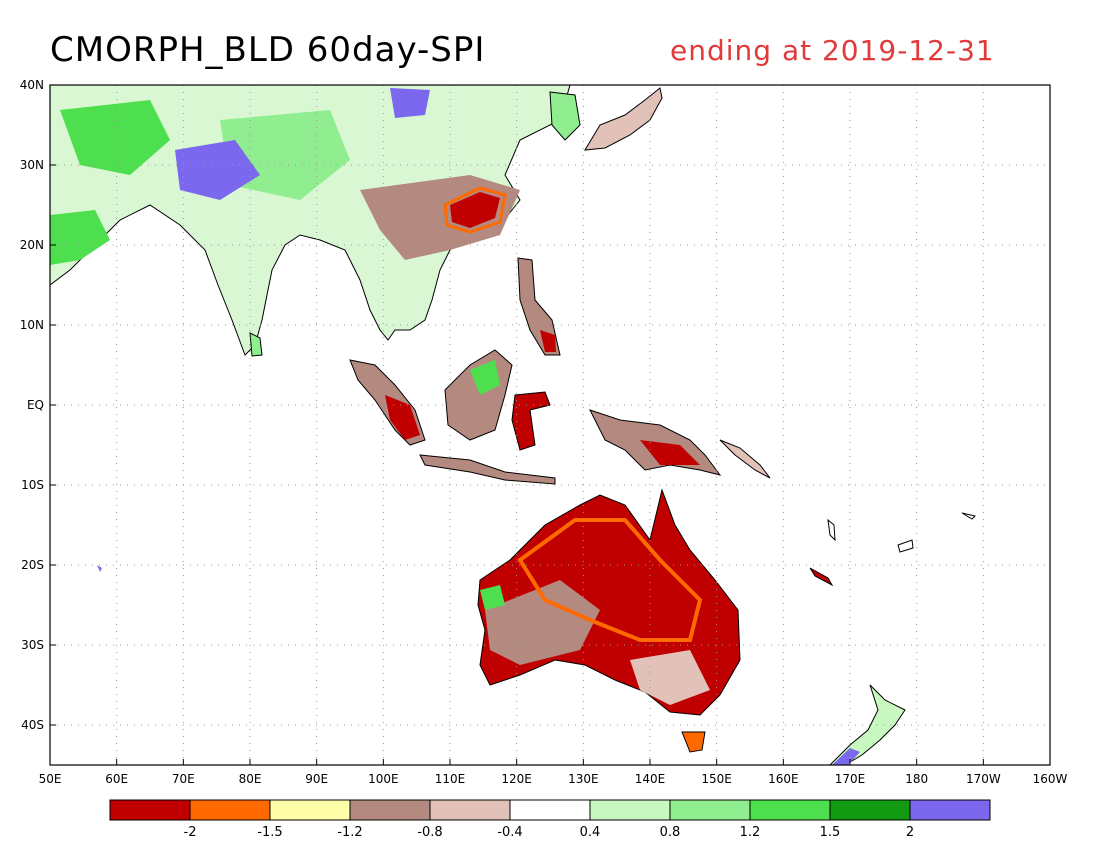 The height and width of the screenshot is (850, 1100). What do you see at coordinates (402, 417) in the screenshot?
I see `land-sumatra-red` at bounding box center [402, 417].